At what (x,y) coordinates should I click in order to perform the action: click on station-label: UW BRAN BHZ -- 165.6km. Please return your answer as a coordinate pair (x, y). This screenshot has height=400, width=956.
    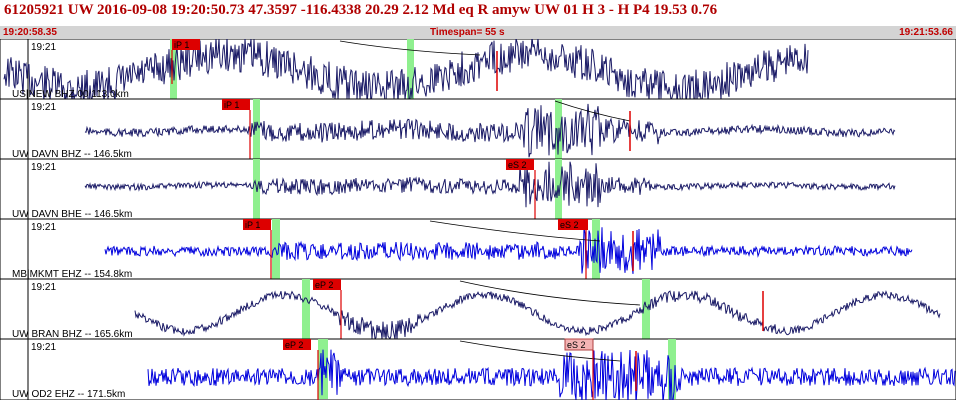
    Looking at the image, I should click on (72, 334).